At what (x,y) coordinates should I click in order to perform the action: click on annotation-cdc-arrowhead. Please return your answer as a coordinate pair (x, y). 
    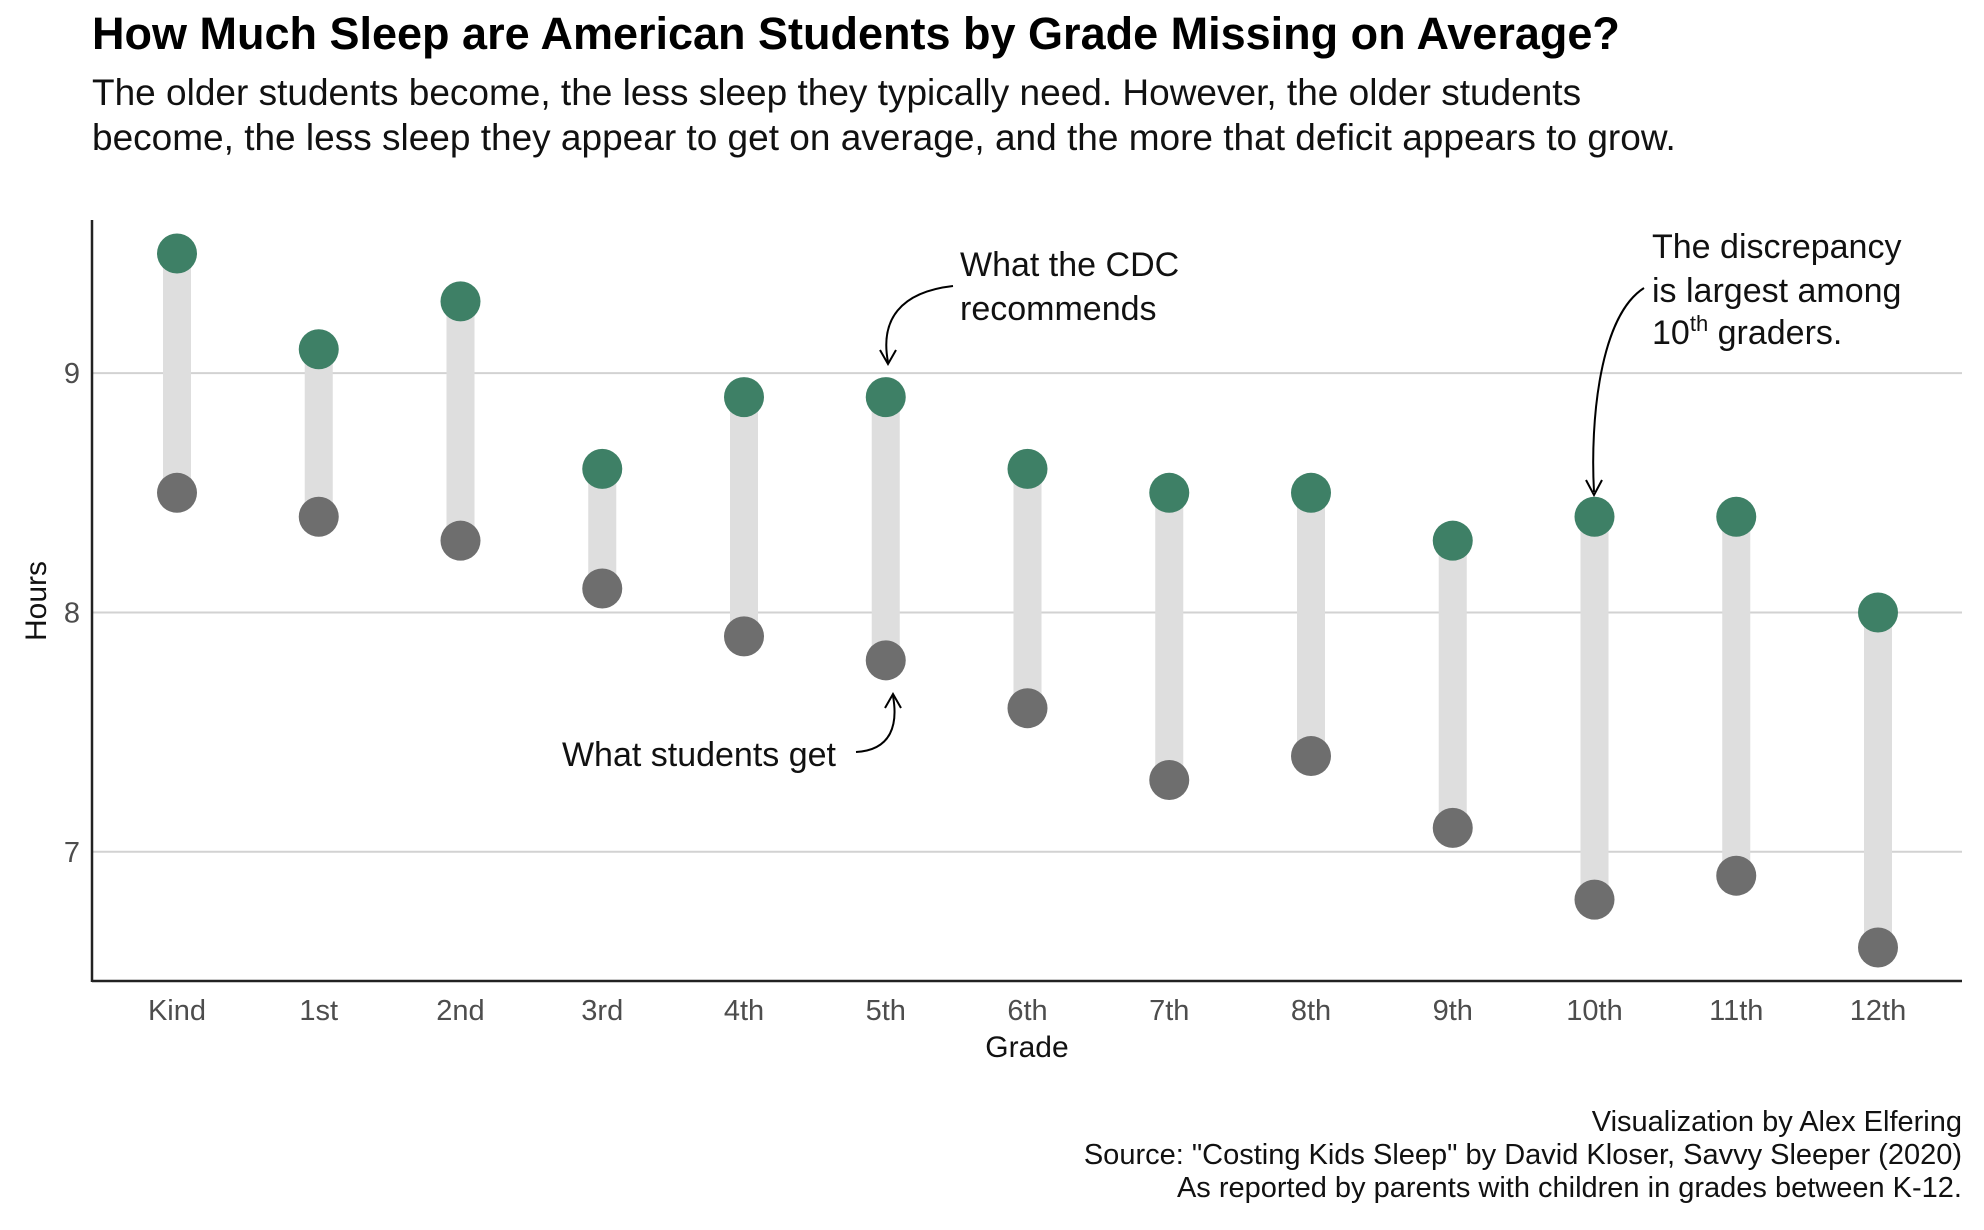
    Looking at the image, I should click on (888, 358).